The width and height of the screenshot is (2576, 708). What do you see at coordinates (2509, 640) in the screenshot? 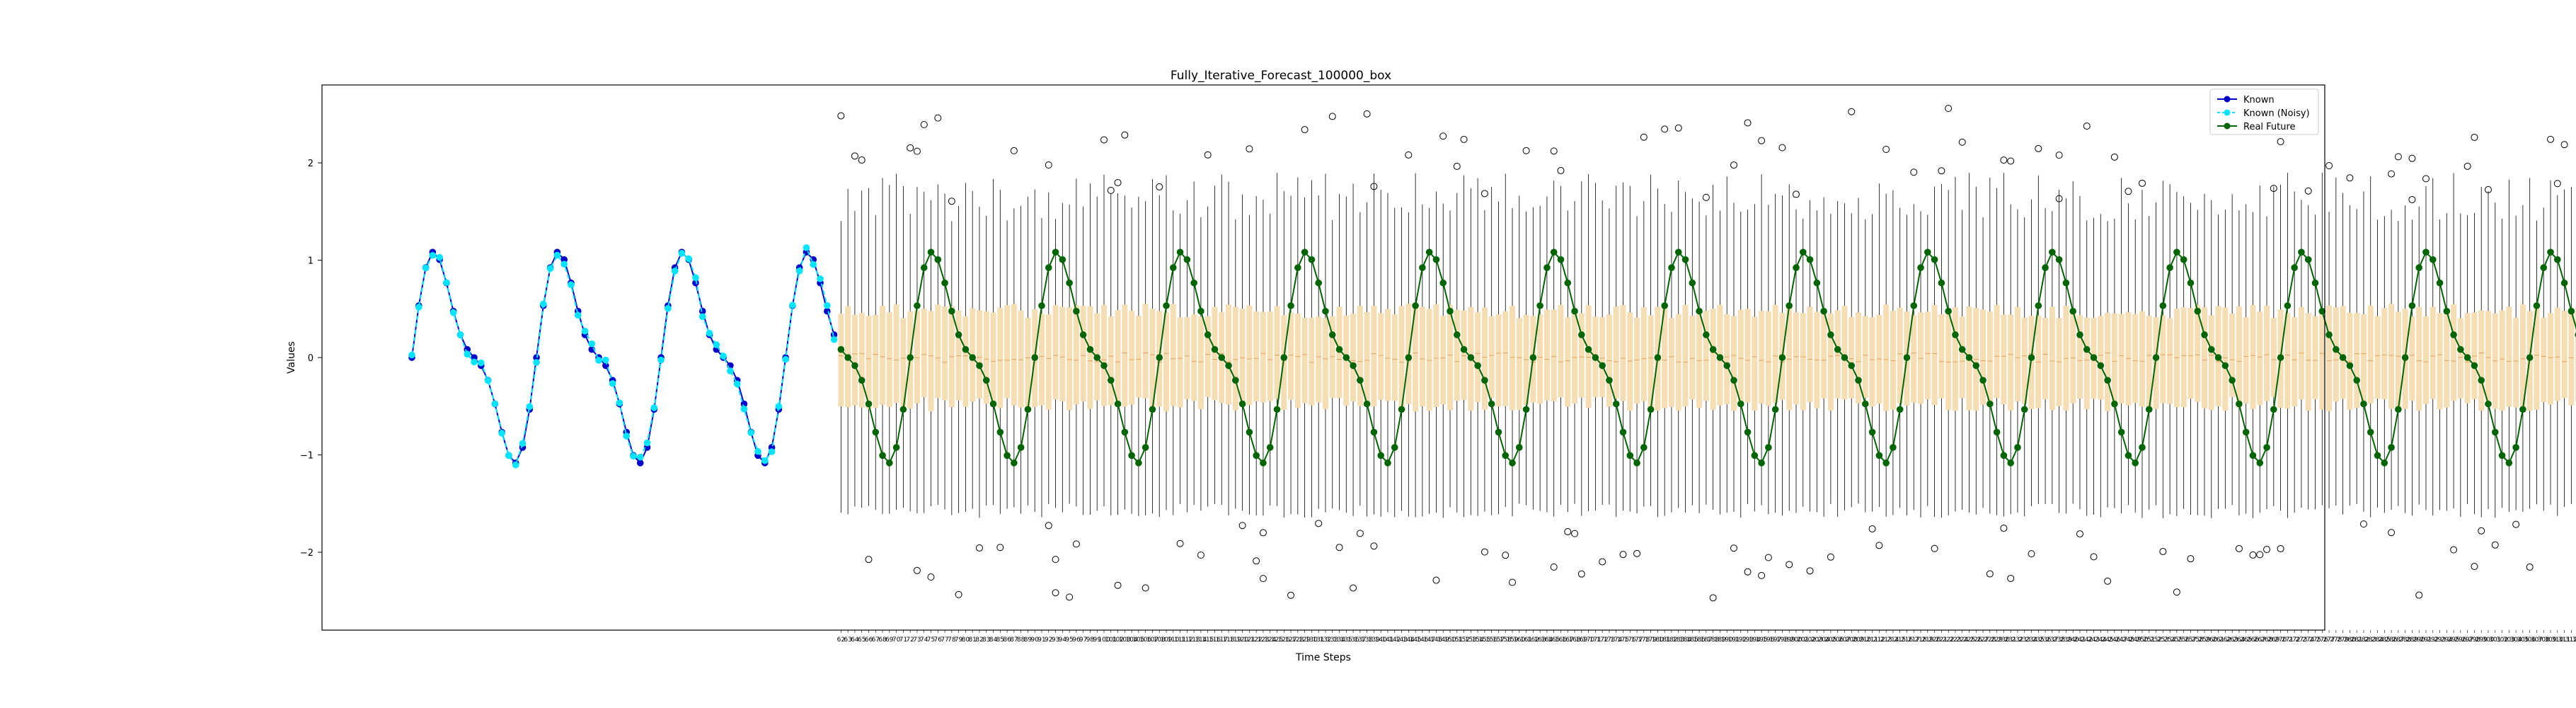
I see `x-tick-label: 303` at bounding box center [2509, 640].